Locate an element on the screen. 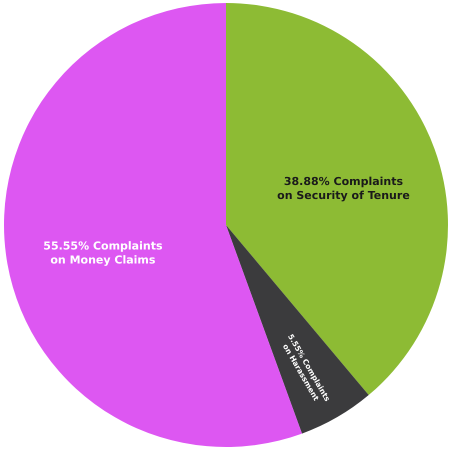  slice-label: 38.88% Complaints on Security of Tenure is located at coordinates (343, 188).